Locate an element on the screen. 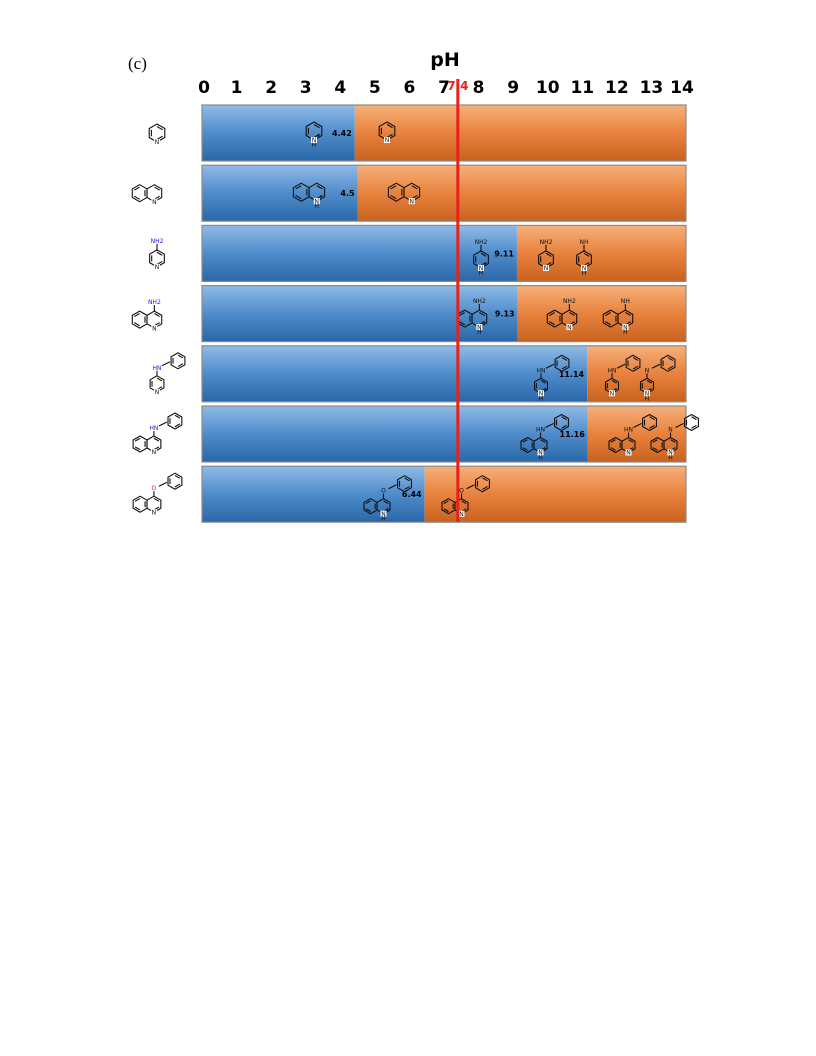  x-tick-label: 11 is located at coordinates (582, 88).